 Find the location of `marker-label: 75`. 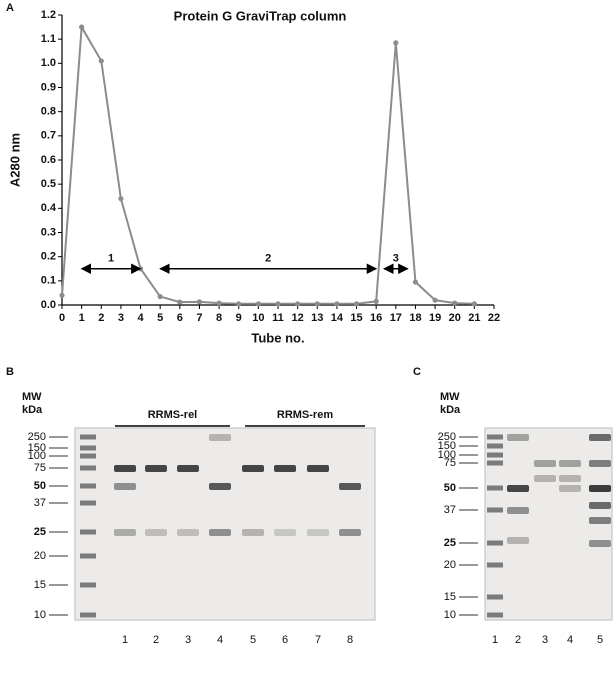

marker-label: 75 is located at coordinates (40, 468).